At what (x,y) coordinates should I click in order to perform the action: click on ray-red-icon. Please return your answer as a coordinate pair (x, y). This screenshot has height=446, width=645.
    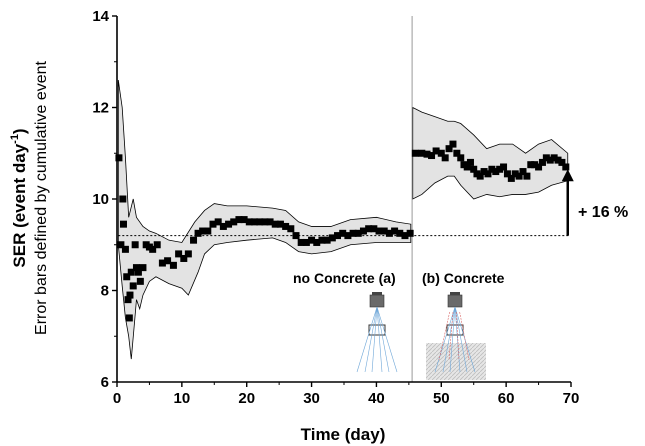
    Looking at the image, I should click on (464, 336).